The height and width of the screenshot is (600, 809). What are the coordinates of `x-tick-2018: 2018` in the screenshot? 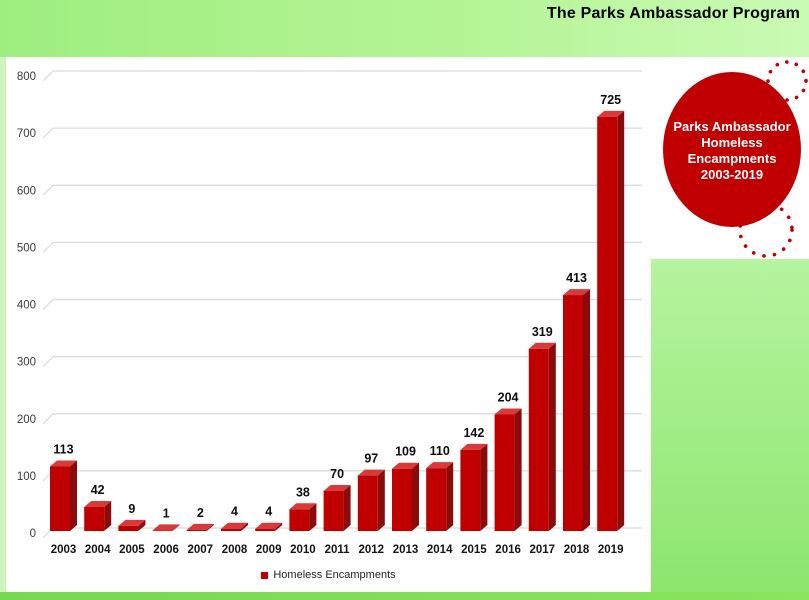 It's located at (577, 550).